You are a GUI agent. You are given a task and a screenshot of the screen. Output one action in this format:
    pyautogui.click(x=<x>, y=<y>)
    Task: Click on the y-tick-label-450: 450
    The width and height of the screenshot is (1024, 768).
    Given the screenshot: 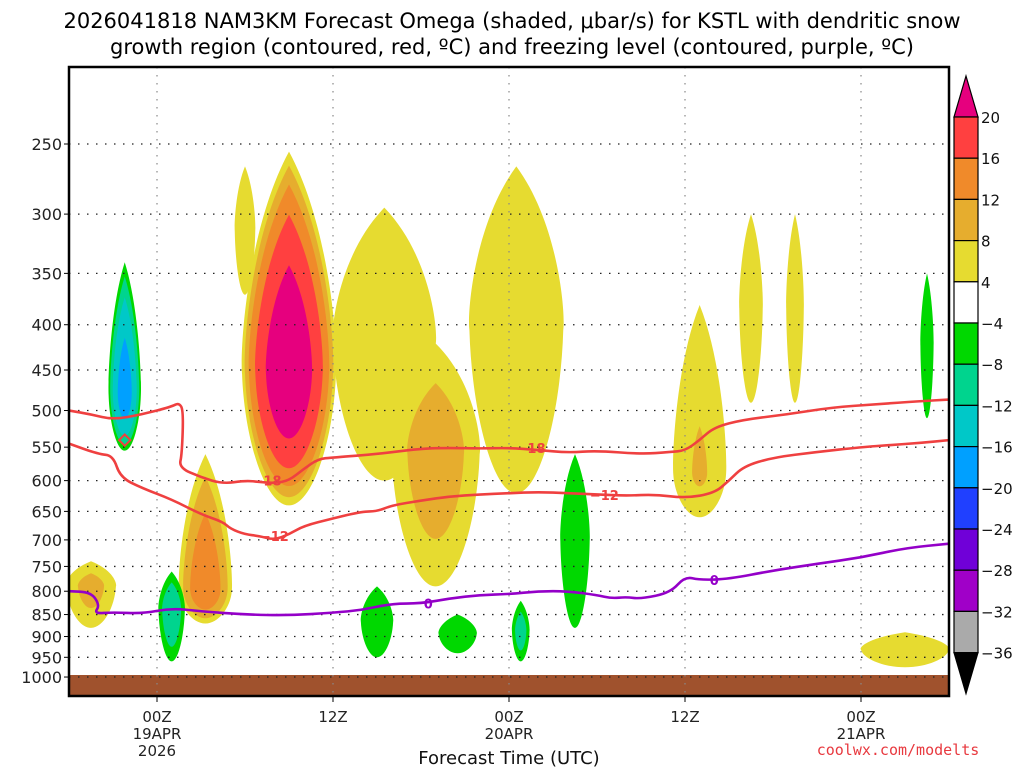 What is the action you would take?
    pyautogui.click(x=46, y=370)
    